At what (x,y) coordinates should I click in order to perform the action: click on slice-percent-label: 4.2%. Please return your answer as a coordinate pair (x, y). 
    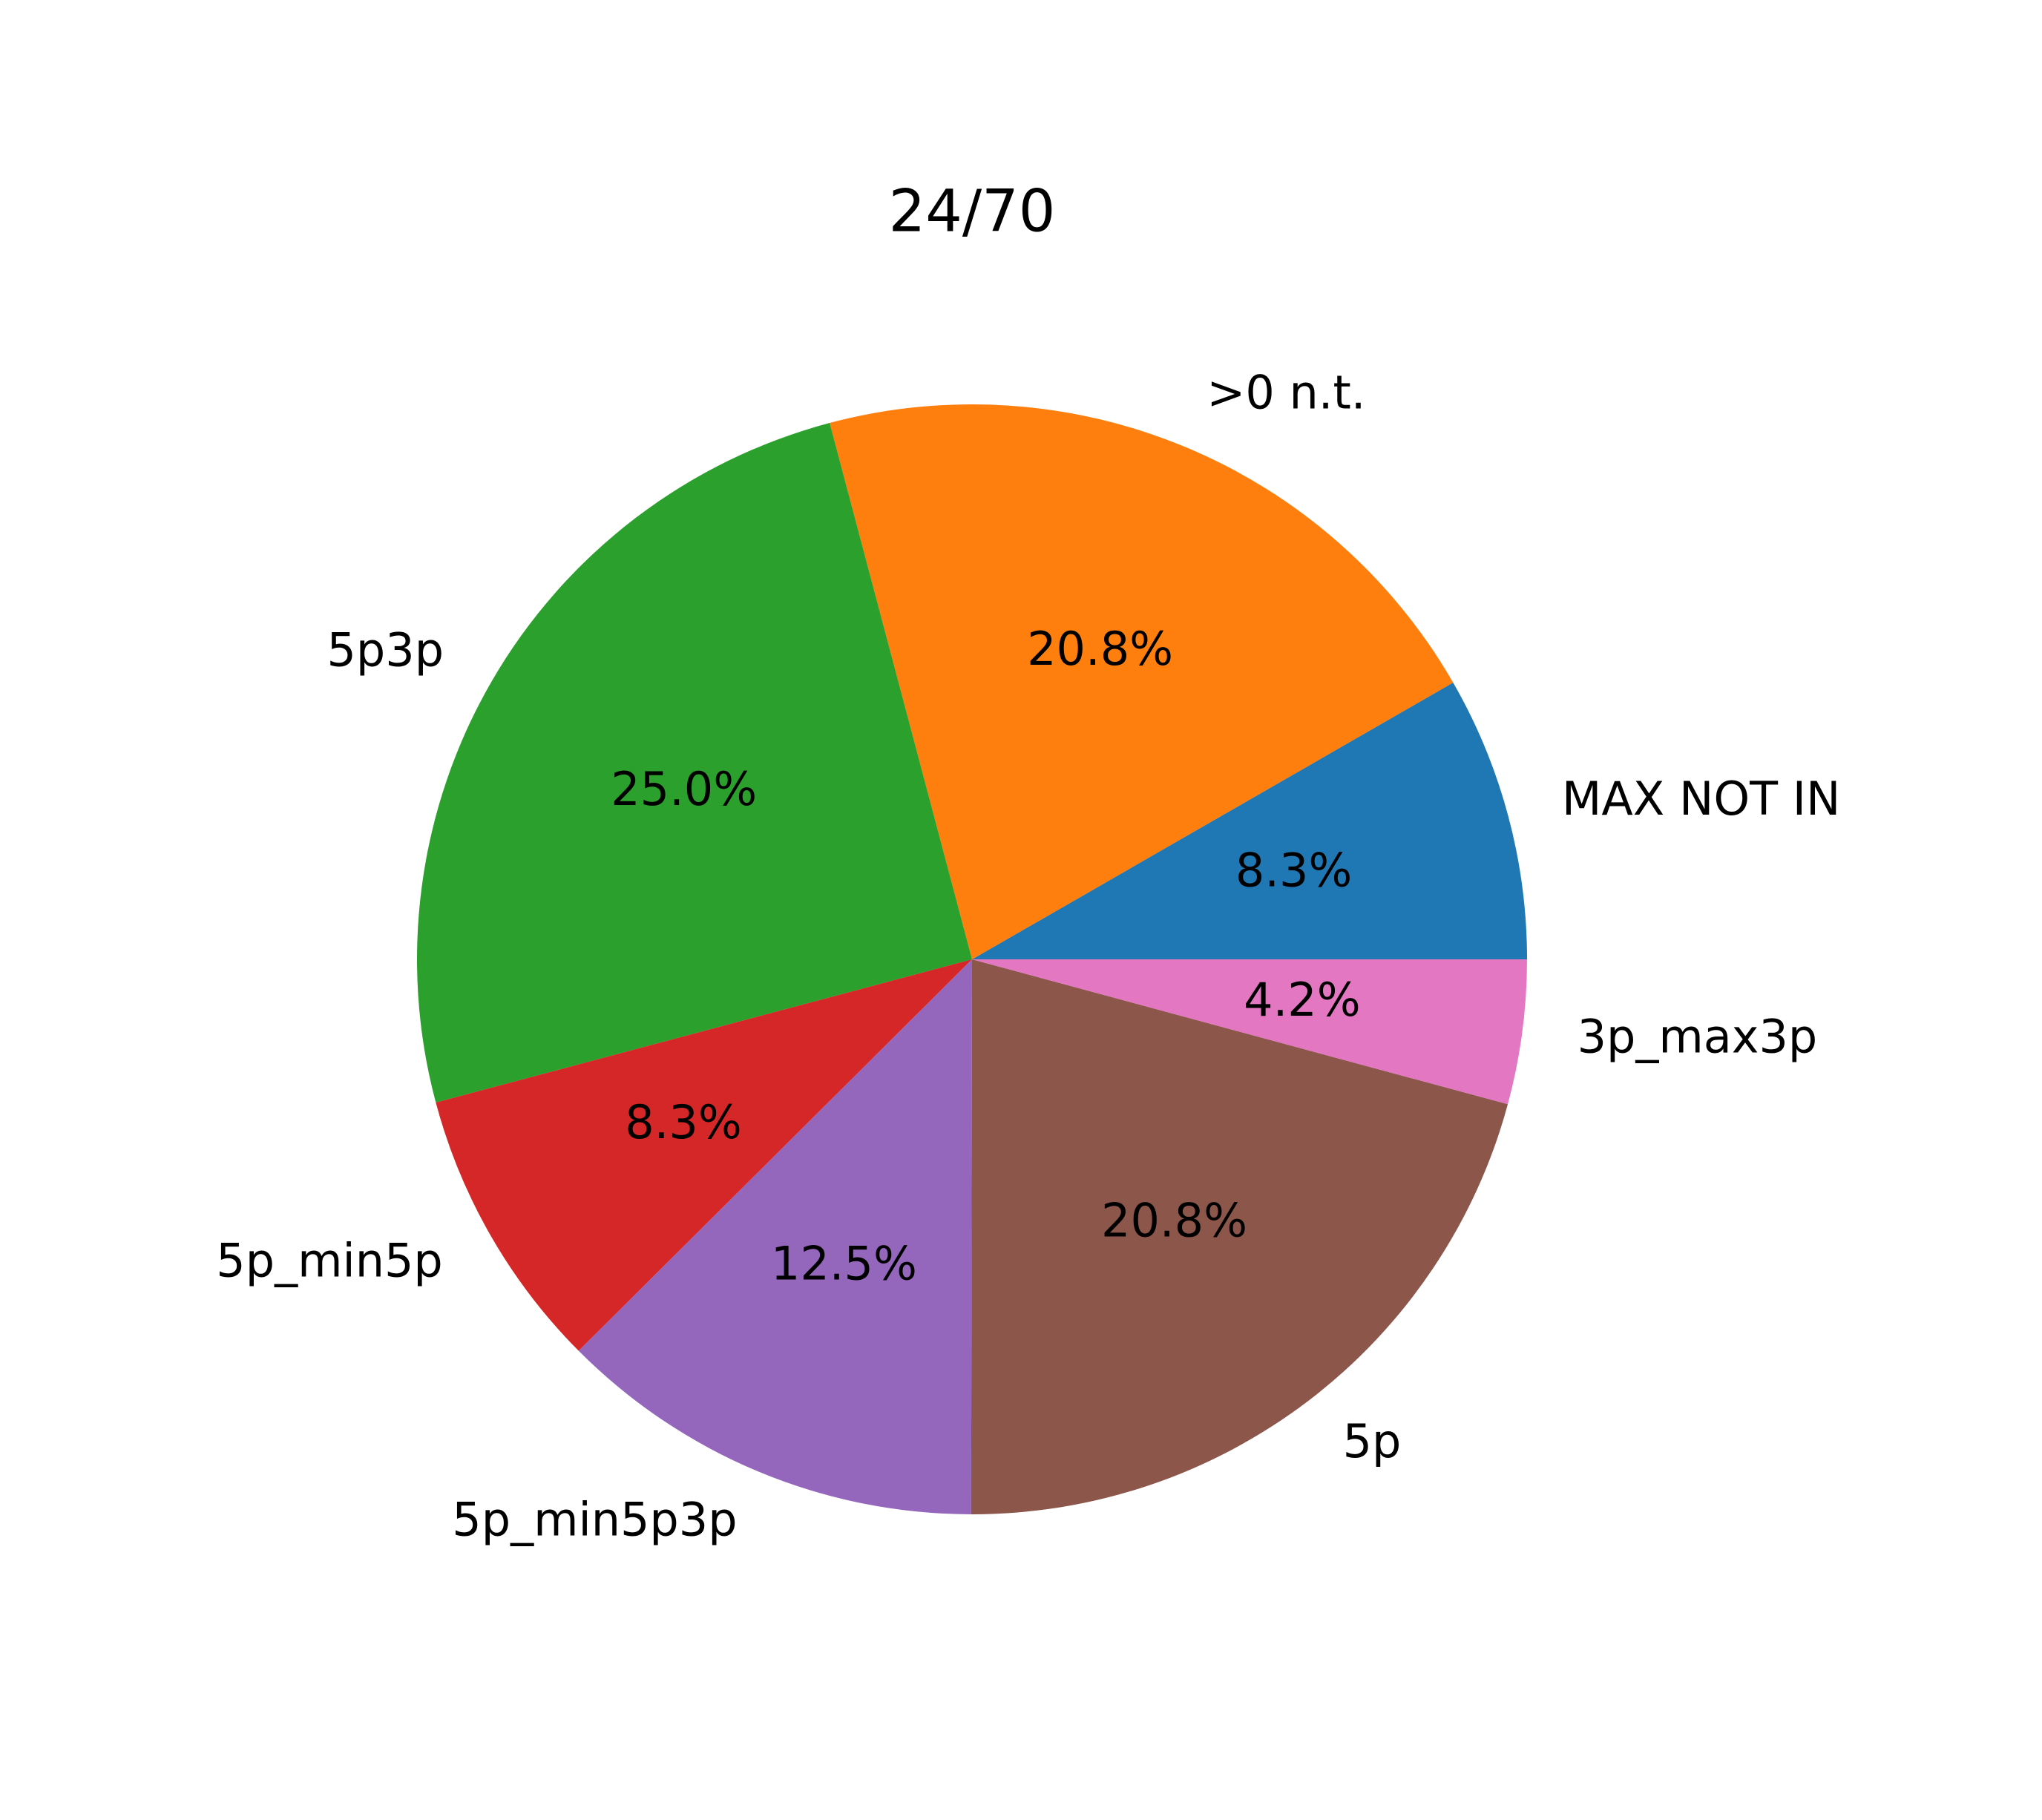
    Looking at the image, I should click on (1302, 1000).